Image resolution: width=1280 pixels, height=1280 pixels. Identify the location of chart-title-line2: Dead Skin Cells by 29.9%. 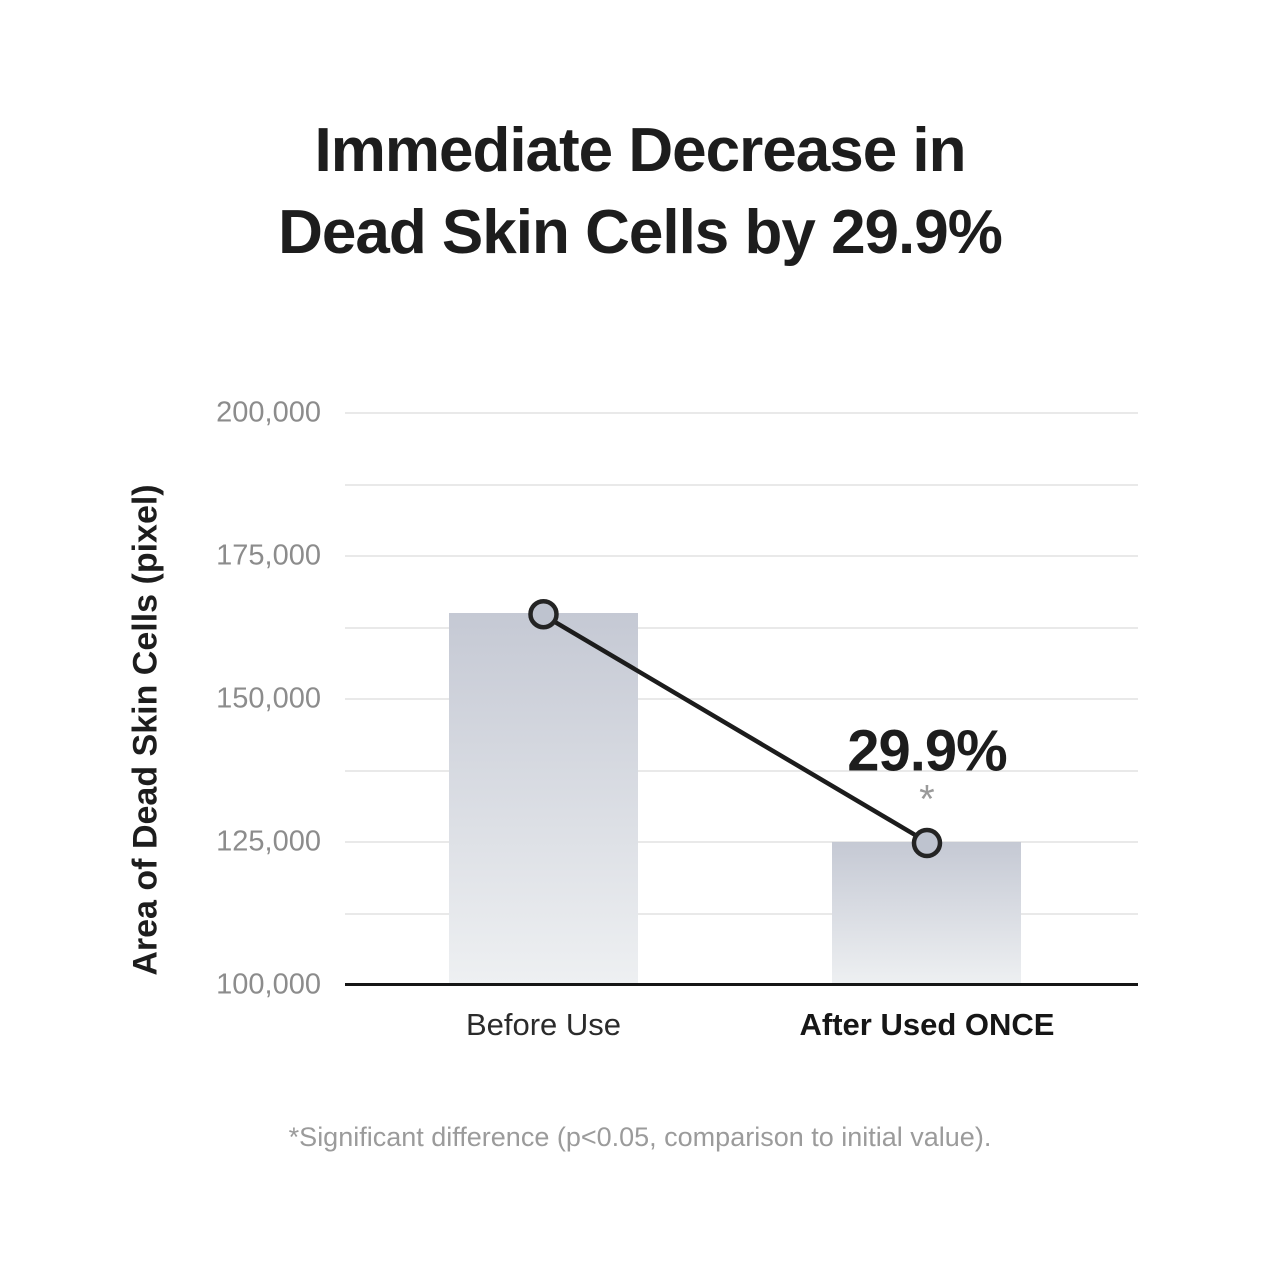
(640, 232).